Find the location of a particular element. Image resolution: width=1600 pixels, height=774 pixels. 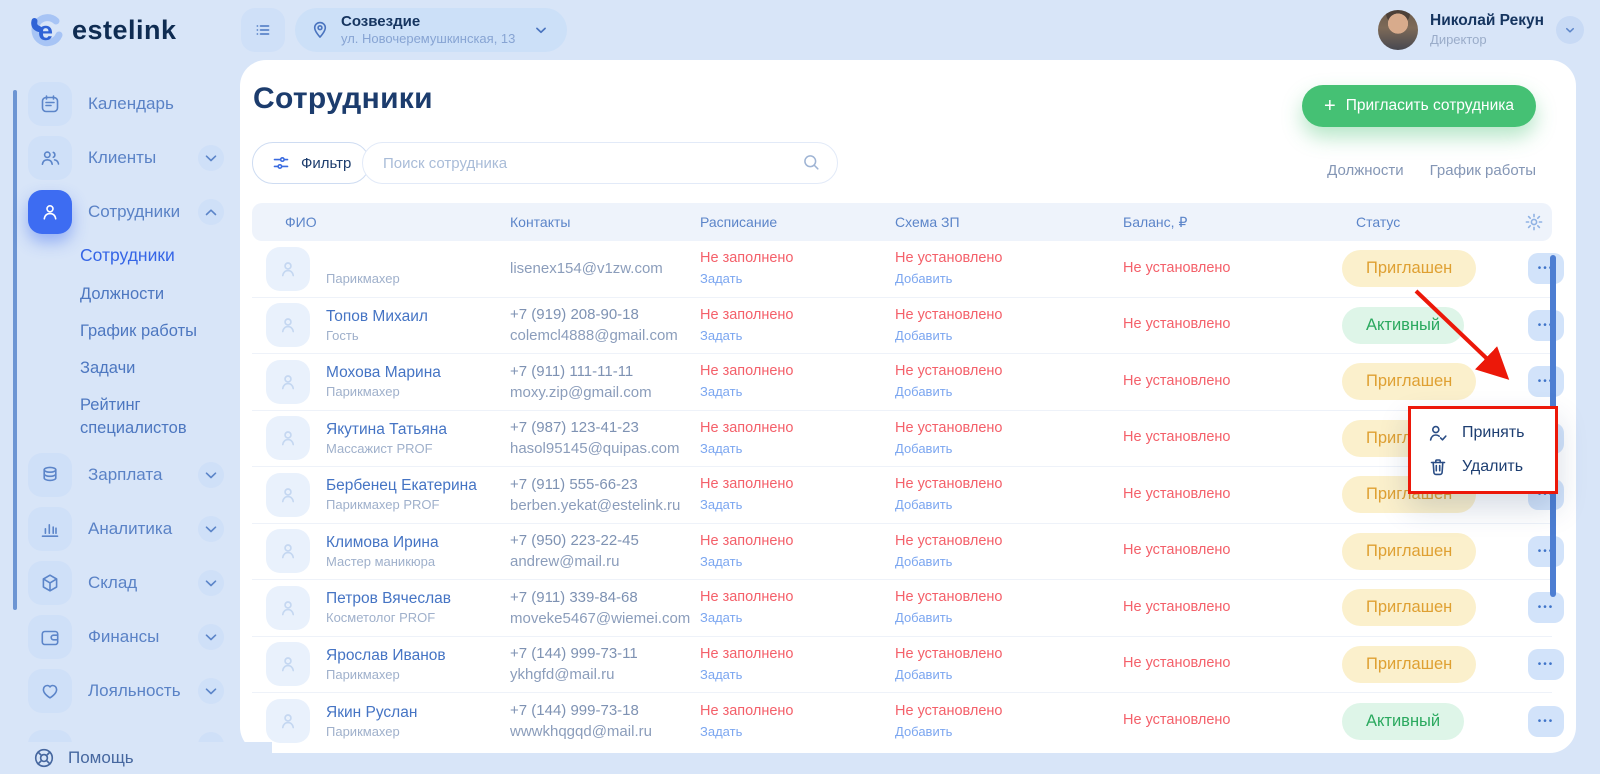

sidebar-toggle-button is located at coordinates (263, 30).